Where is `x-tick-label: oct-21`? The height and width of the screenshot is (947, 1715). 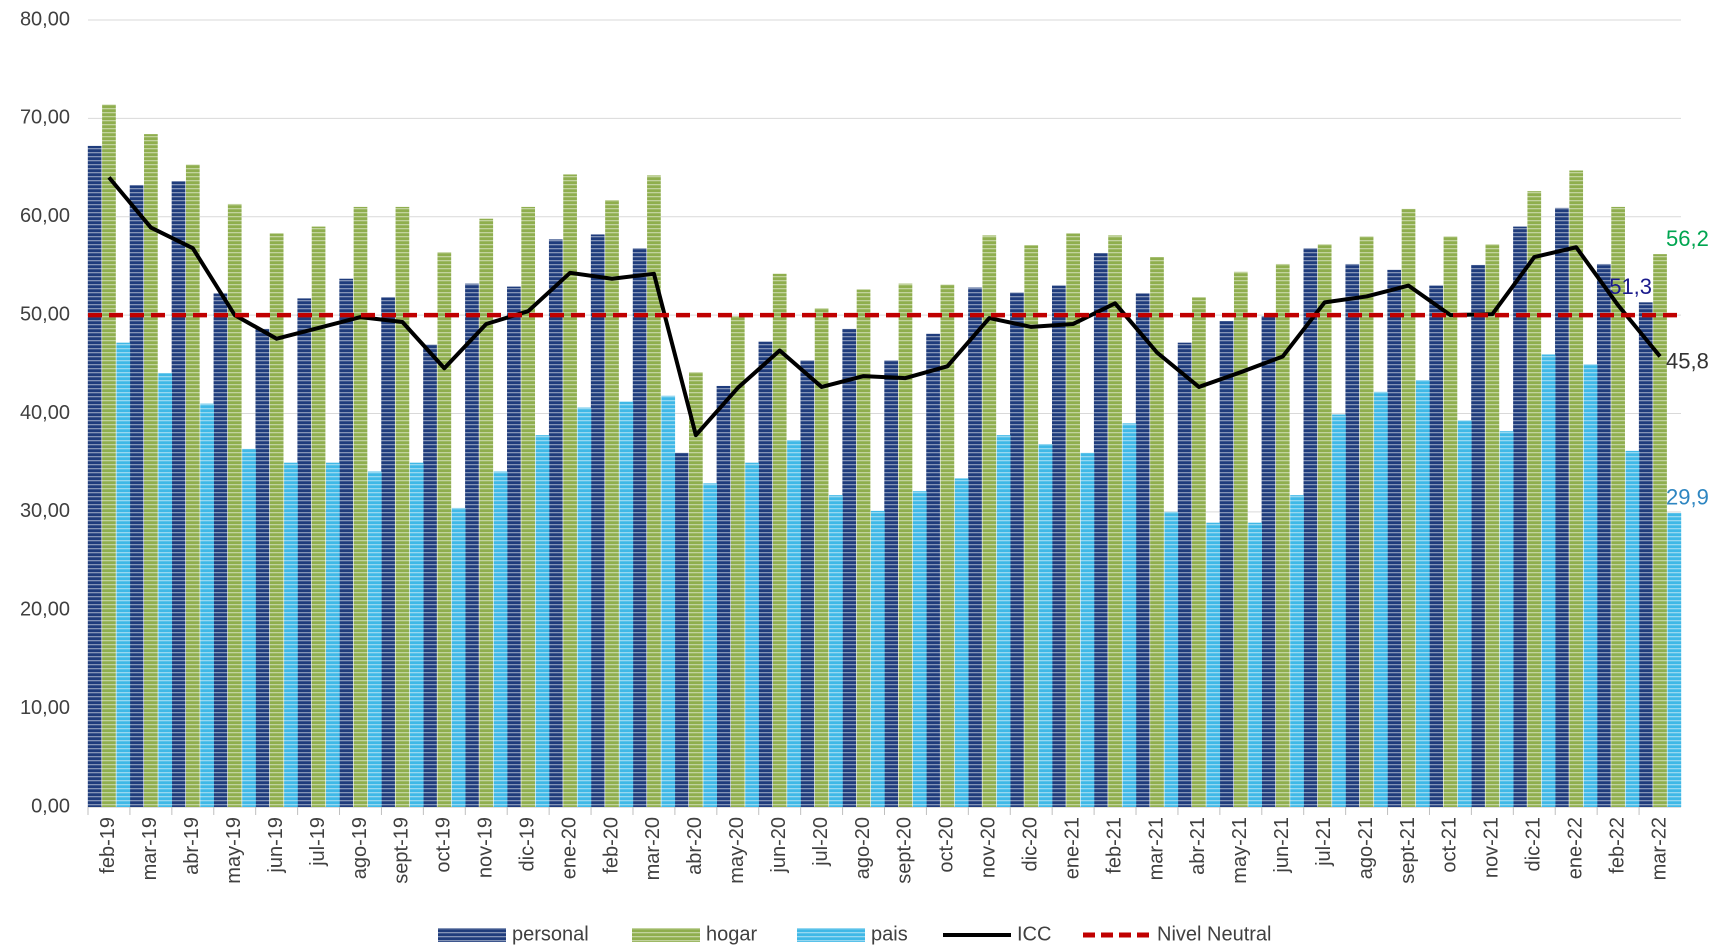
x-tick-label: oct-21 is located at coordinates (1450, 845).